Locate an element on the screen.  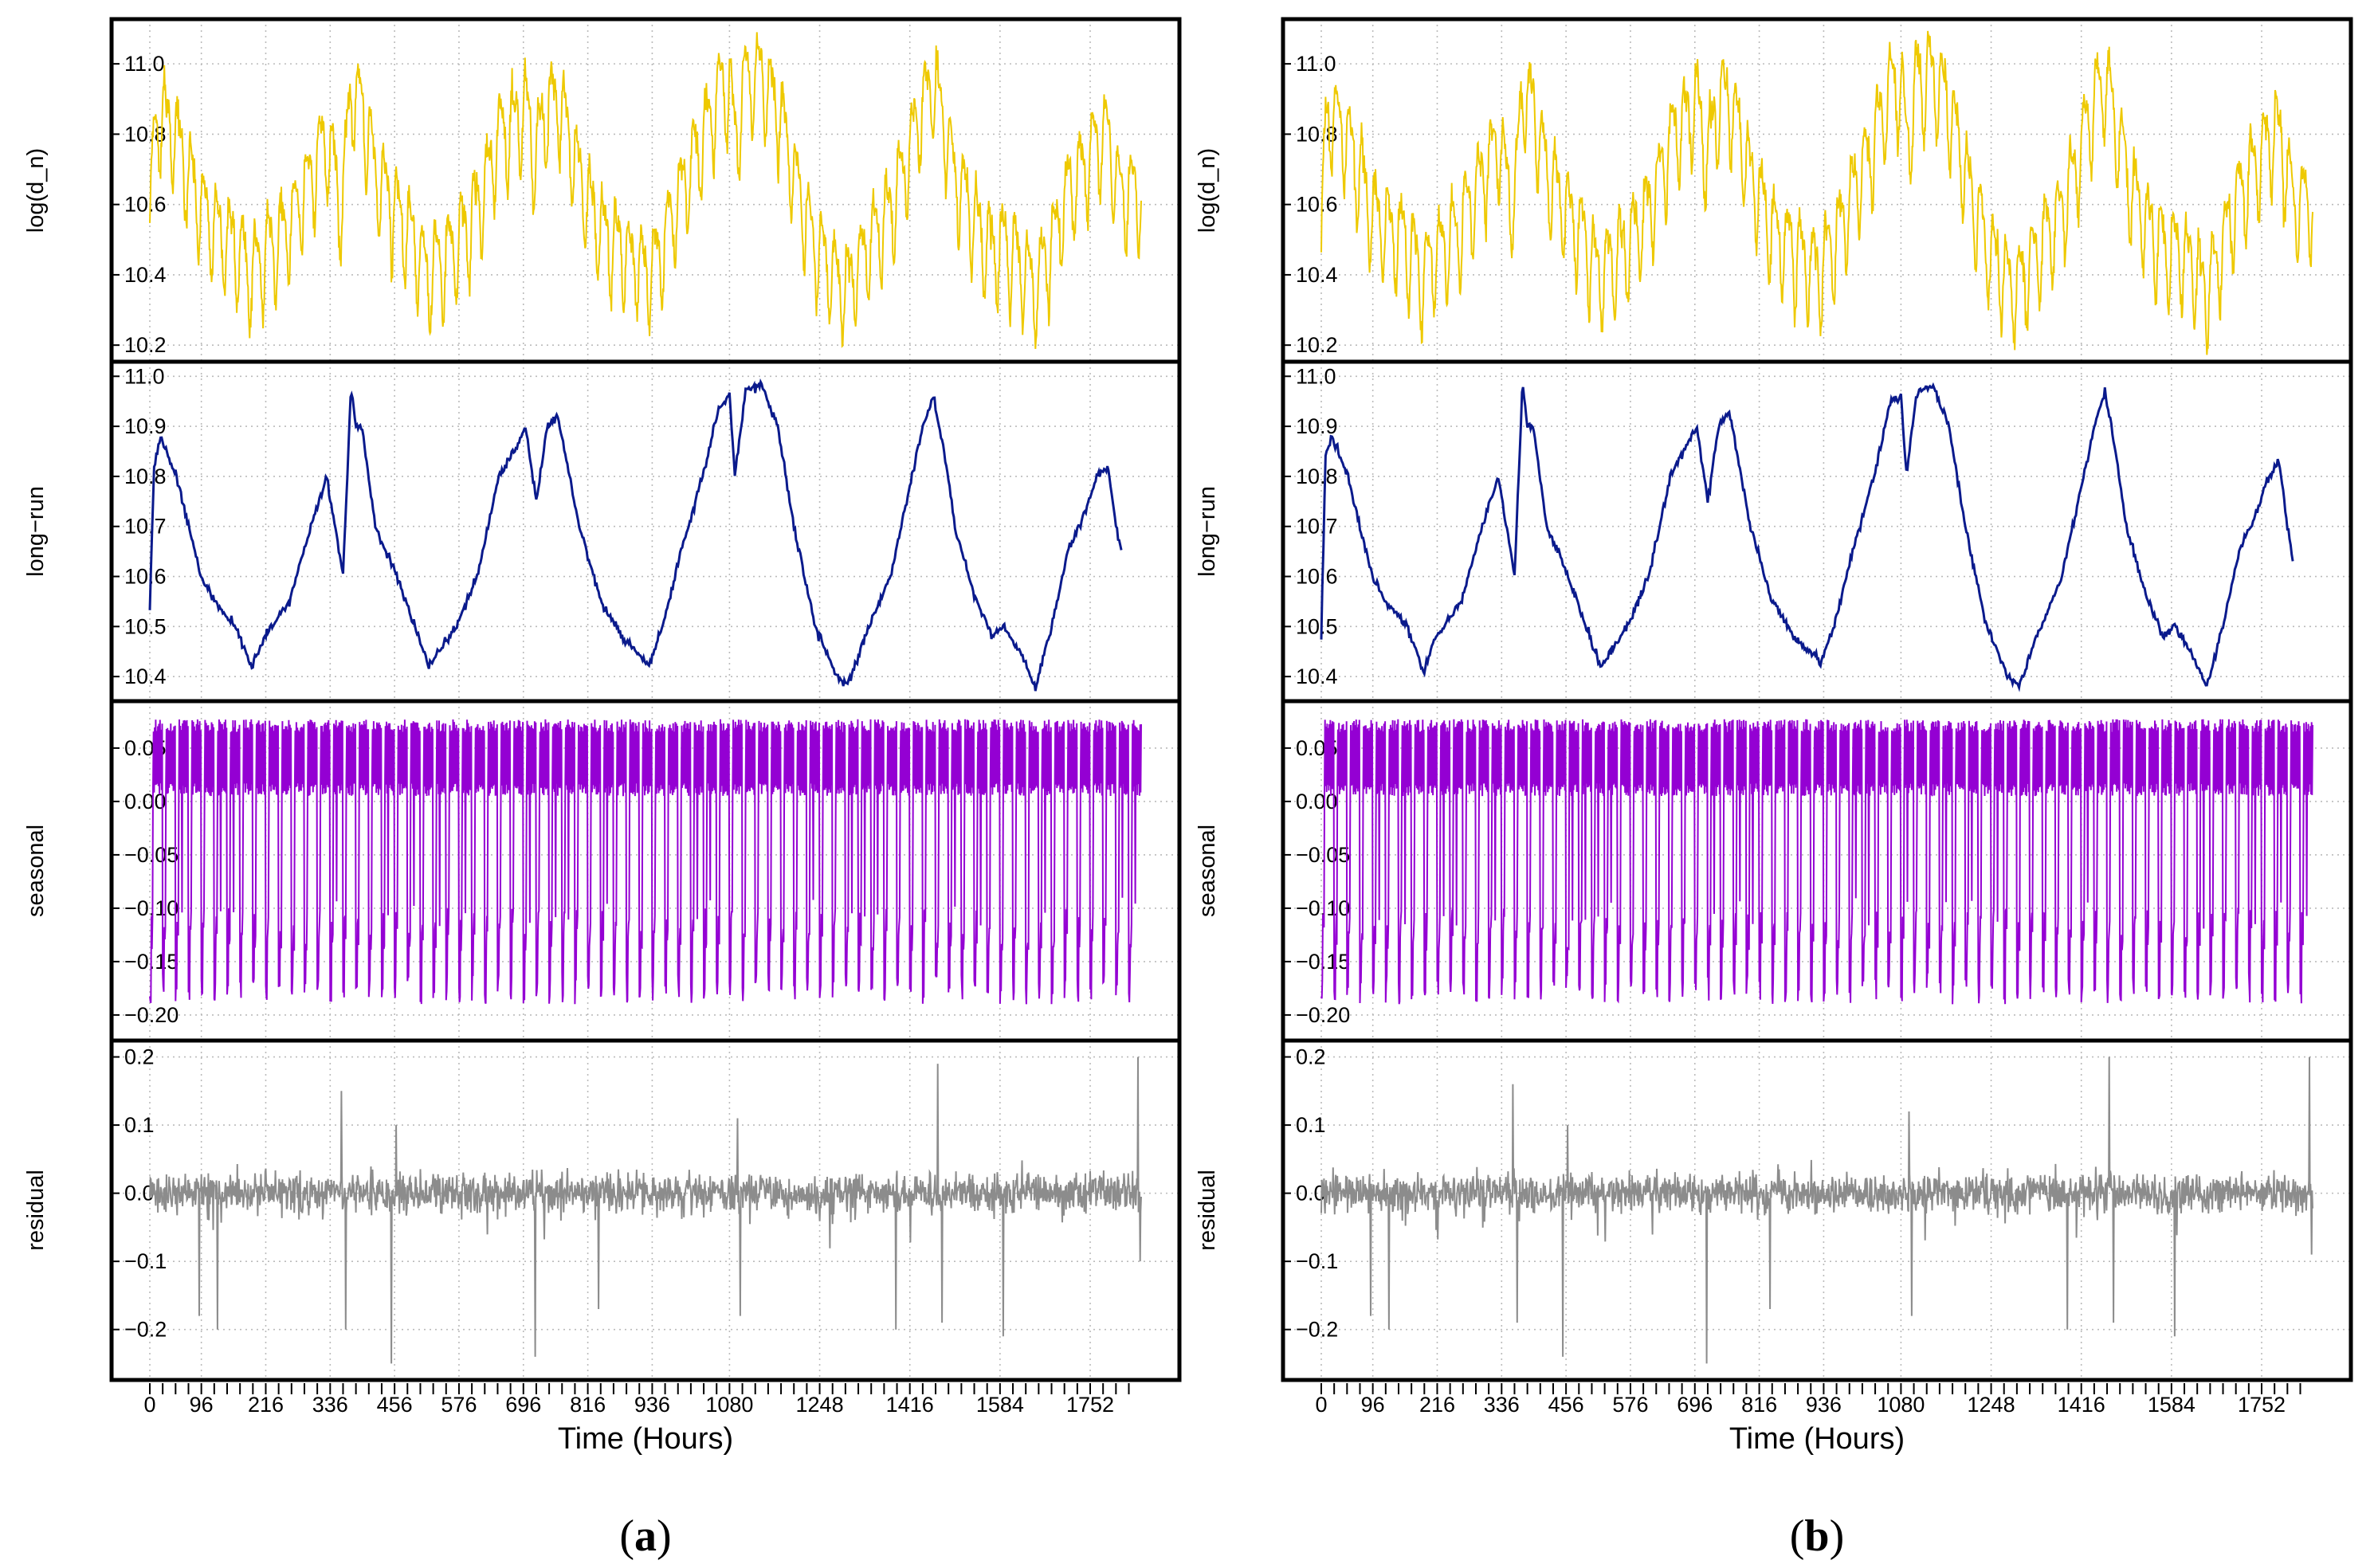
subplot-long-run: 10.4 10.5 10.6 10.7 10.8 10.9 11.0 long−run is located at coordinates (1774, 531).